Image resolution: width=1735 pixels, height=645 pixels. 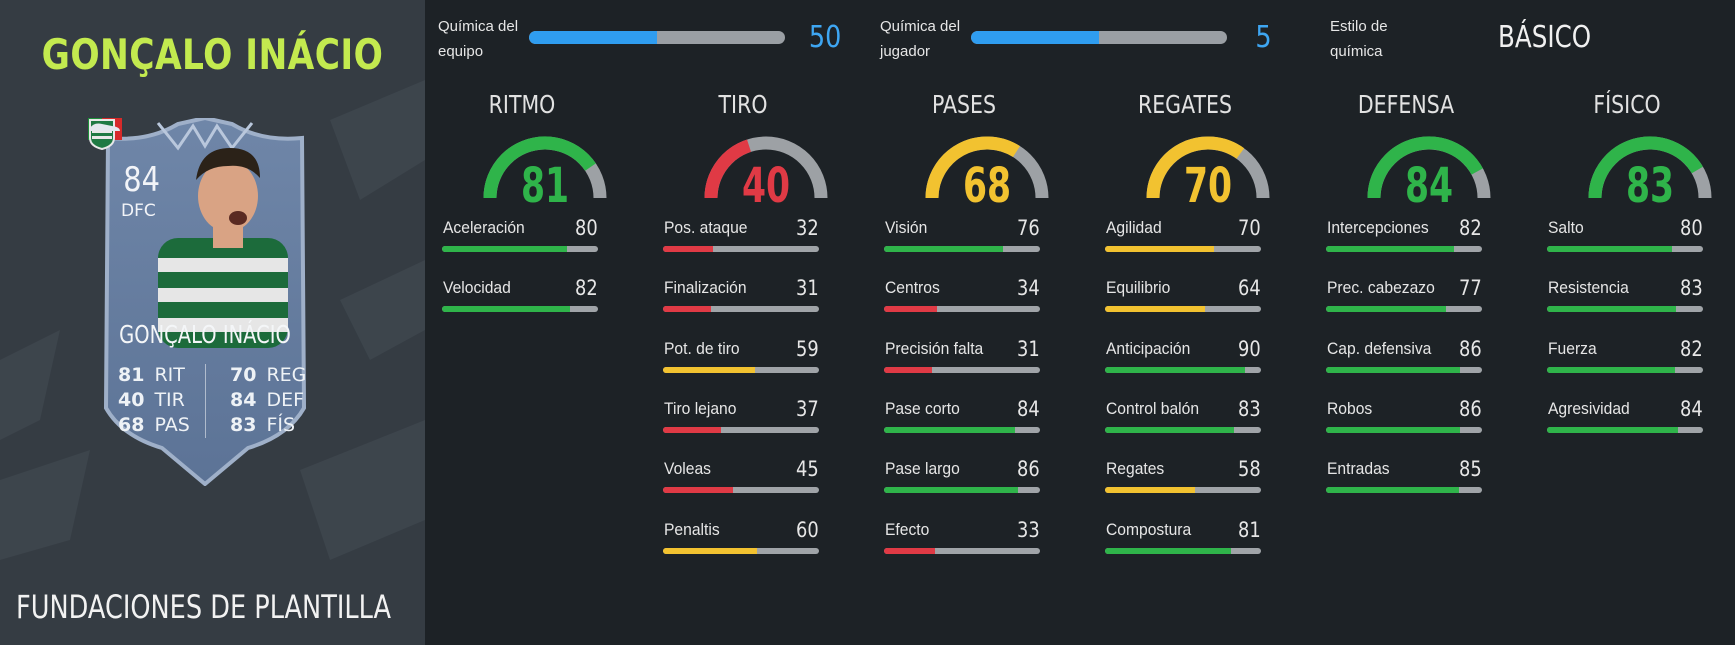 What do you see at coordinates (1134, 227) in the screenshot?
I see `attribute-name: Agilidad` at bounding box center [1134, 227].